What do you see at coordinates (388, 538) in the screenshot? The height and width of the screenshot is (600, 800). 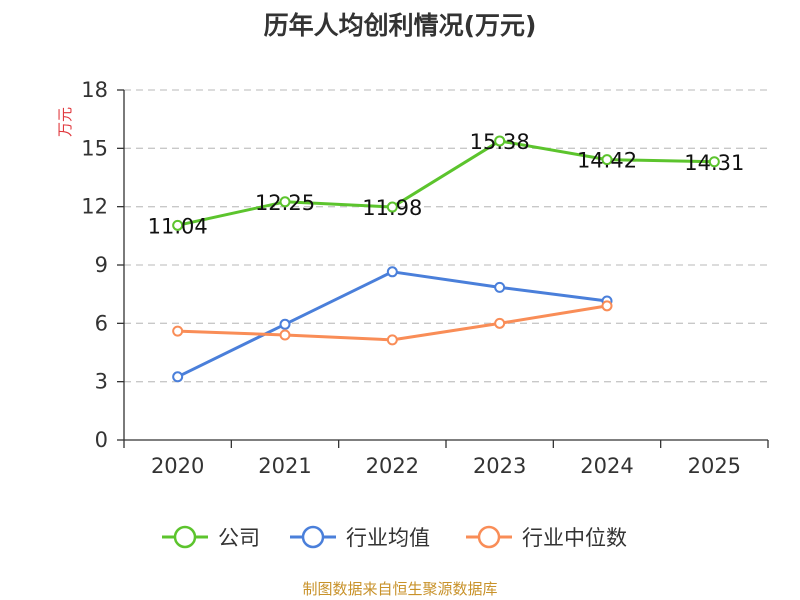 I see `legend-label-1: 行业均值` at bounding box center [388, 538].